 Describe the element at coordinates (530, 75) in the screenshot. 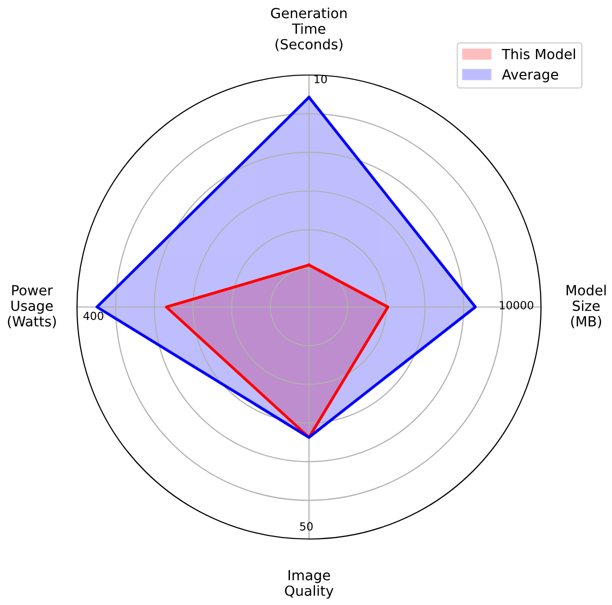

I see `legend-label: Average` at that location.